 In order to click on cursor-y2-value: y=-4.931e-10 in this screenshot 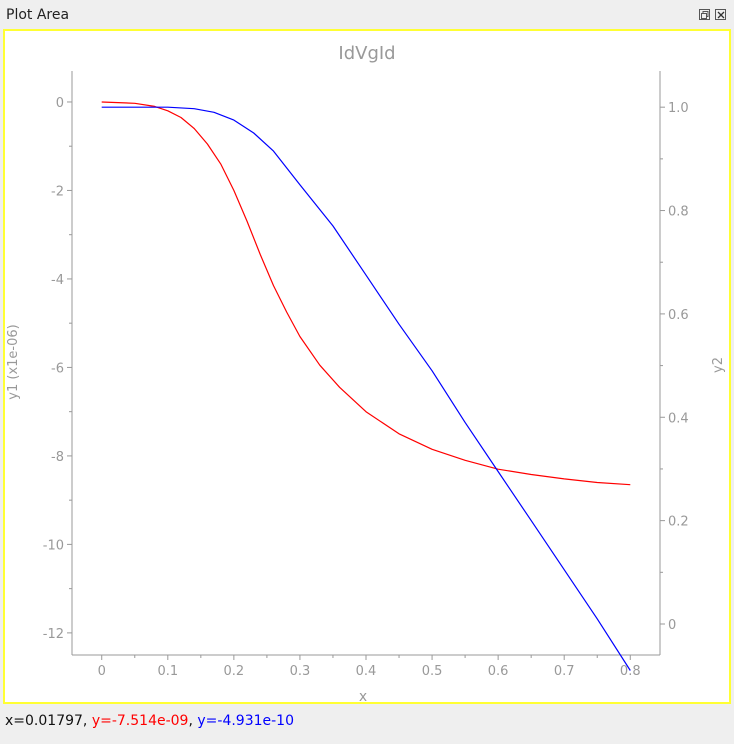, I will do `click(246, 721)`.